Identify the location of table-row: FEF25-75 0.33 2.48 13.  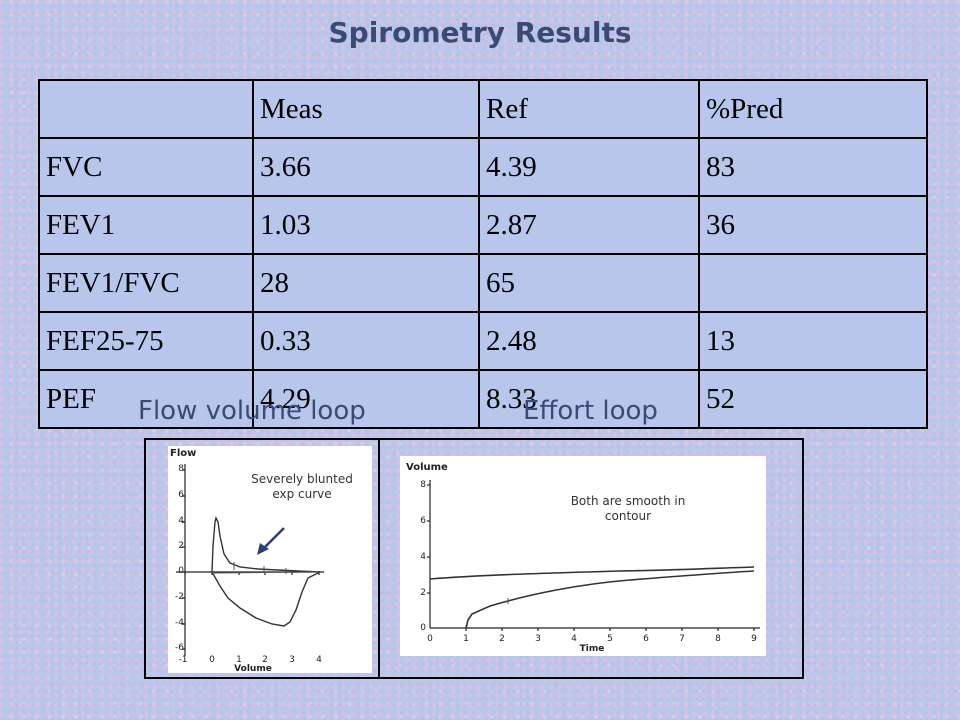
(483, 341).